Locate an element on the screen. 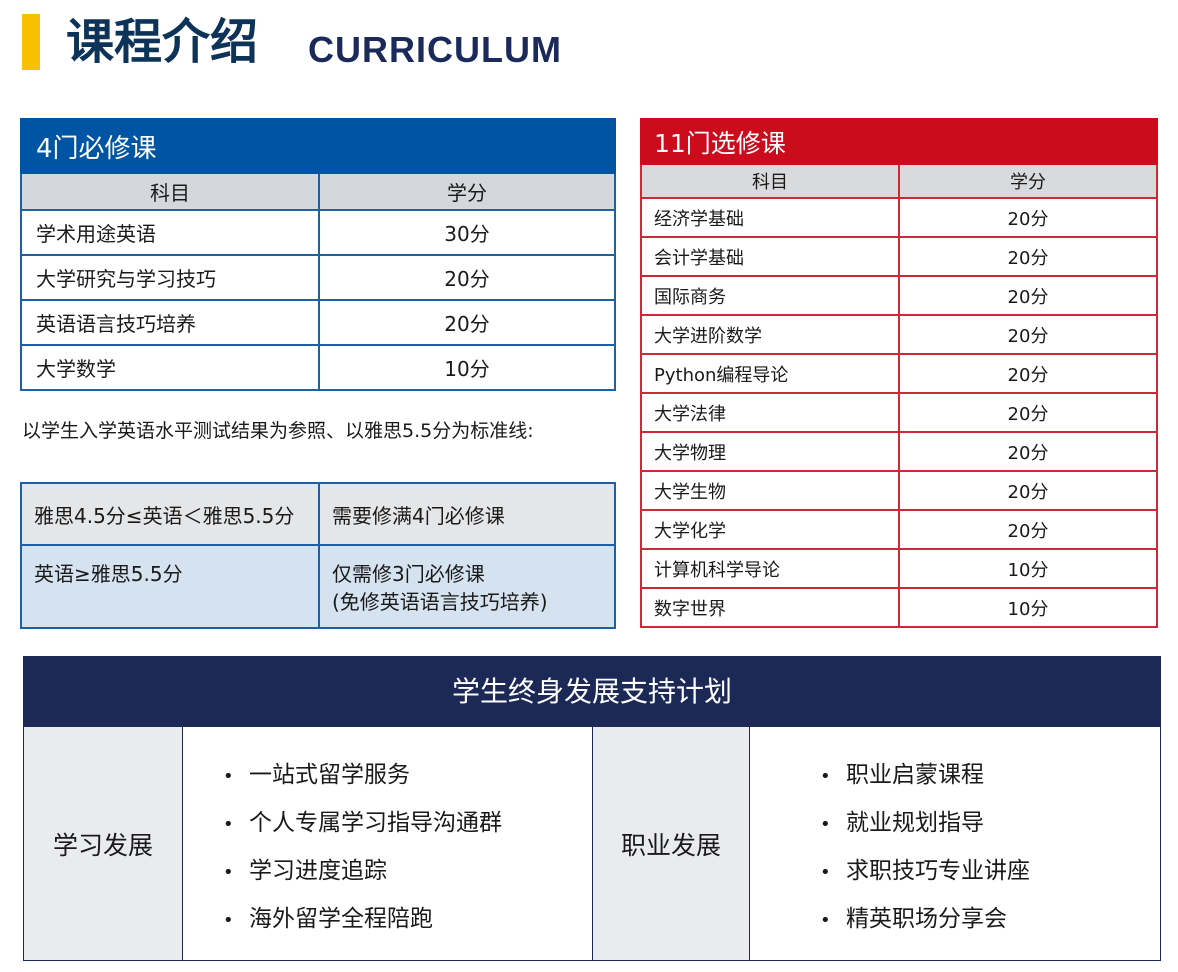 This screenshot has height=972, width=1178. list-item: • 个人专属学习指导沟通群 is located at coordinates (407, 829).